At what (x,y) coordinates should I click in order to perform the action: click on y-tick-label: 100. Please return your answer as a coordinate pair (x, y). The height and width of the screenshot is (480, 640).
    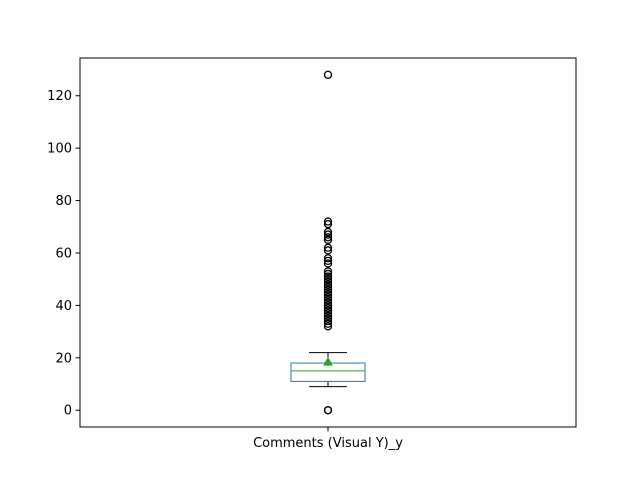
    Looking at the image, I should click on (59, 149).